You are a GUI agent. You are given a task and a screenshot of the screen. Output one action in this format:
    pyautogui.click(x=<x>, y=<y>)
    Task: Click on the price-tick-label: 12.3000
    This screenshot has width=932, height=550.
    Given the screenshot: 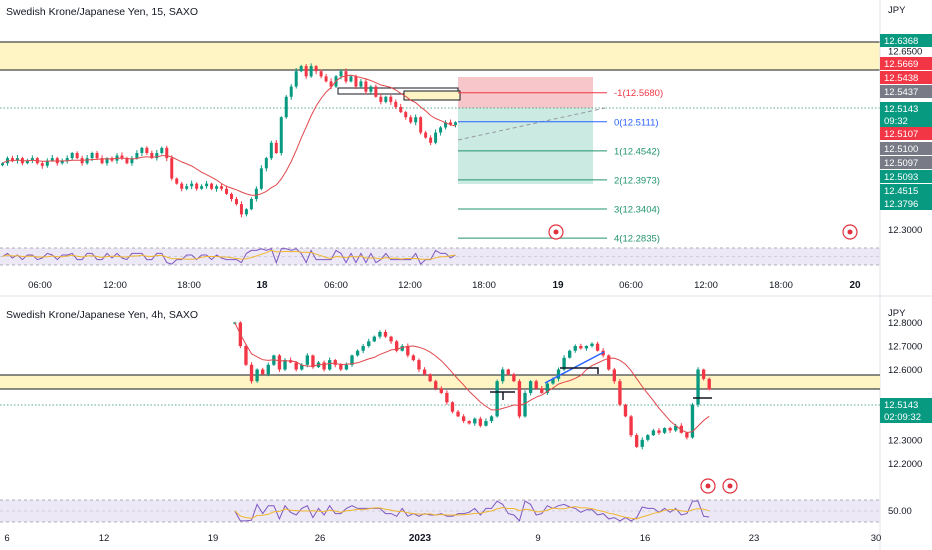 What is the action you would take?
    pyautogui.click(x=905, y=230)
    